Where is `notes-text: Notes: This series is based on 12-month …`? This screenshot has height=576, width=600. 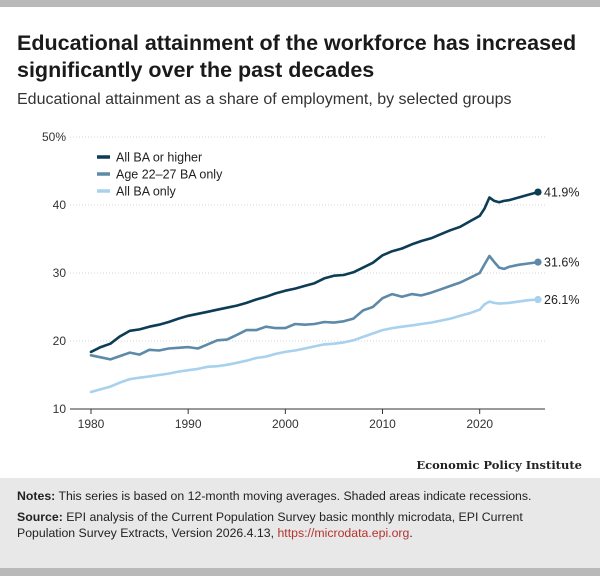 notes-text: Notes: This series is based on 12-month … is located at coordinates (301, 496).